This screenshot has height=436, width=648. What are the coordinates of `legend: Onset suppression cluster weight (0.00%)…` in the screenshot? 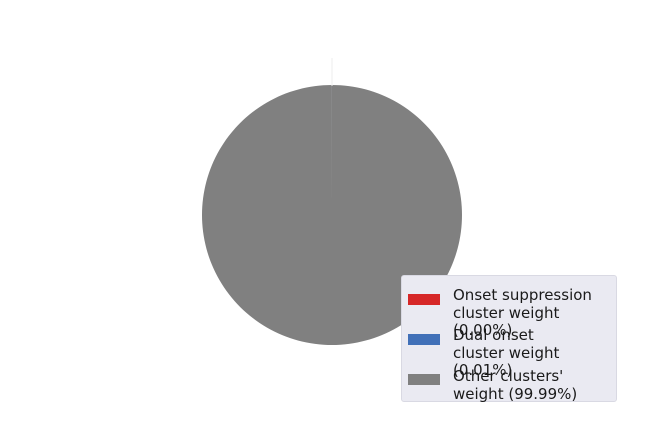 It's located at (509, 338).